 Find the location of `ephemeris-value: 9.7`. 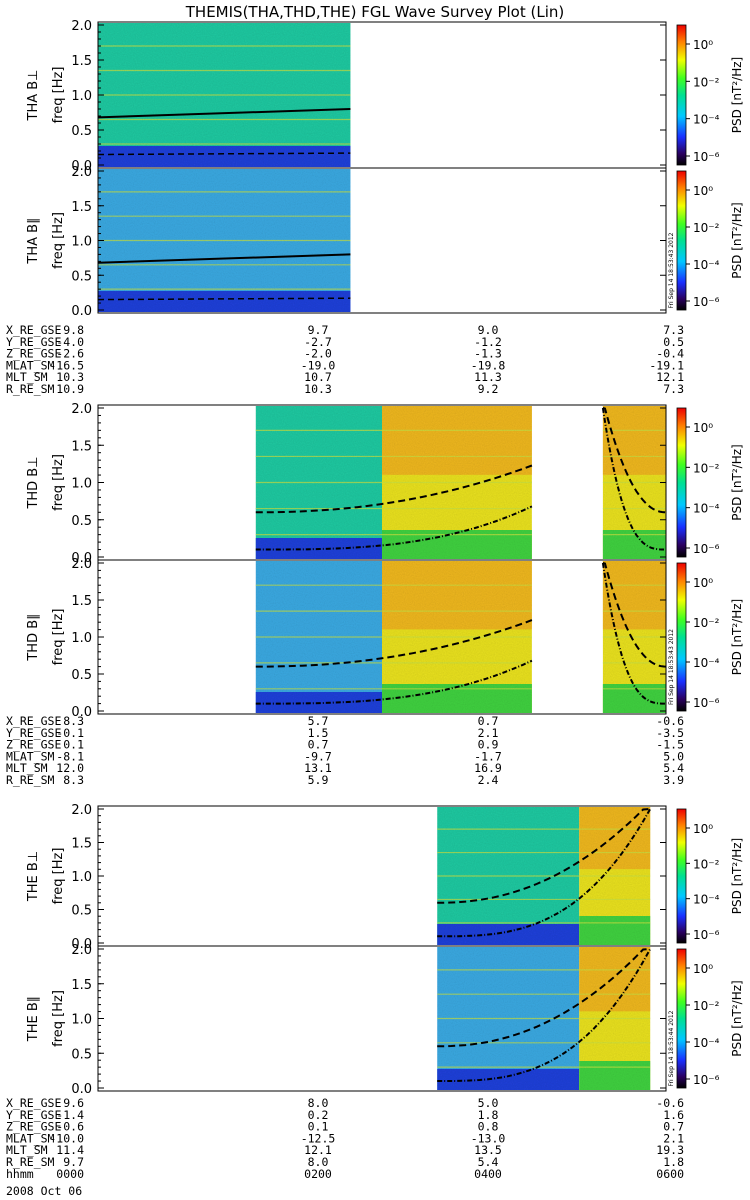

ephemeris-value: 9.7 is located at coordinates (318, 330).